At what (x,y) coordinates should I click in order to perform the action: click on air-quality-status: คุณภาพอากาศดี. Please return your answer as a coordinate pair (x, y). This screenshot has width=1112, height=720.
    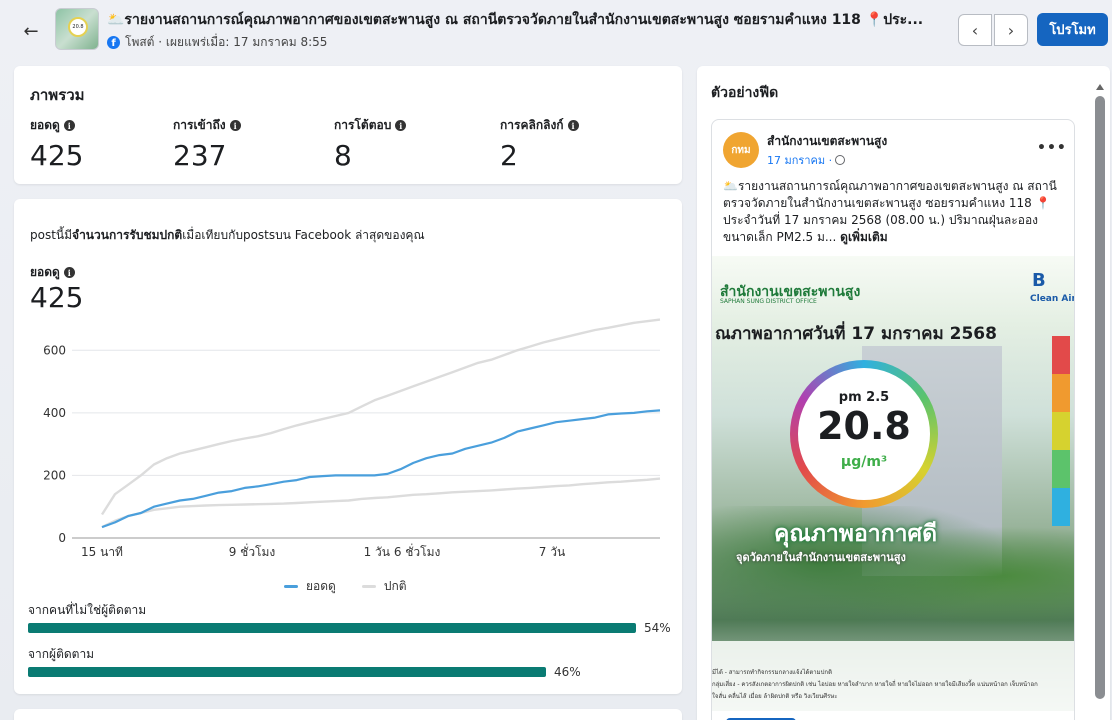
    Looking at the image, I should click on (856, 534).